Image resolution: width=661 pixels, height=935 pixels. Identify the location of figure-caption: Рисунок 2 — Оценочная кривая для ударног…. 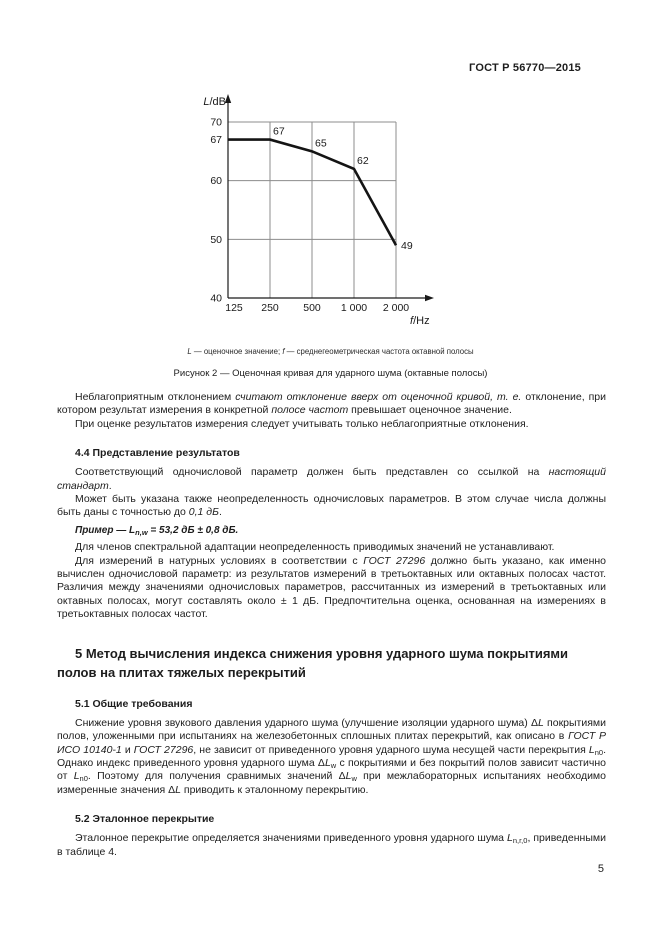
(330, 373).